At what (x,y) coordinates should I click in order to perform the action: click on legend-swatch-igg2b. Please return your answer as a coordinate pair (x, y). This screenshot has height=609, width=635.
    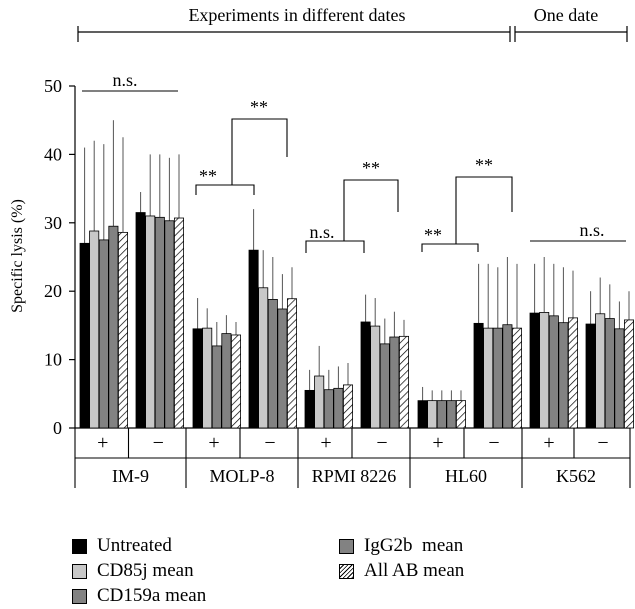
    Looking at the image, I should click on (346, 546).